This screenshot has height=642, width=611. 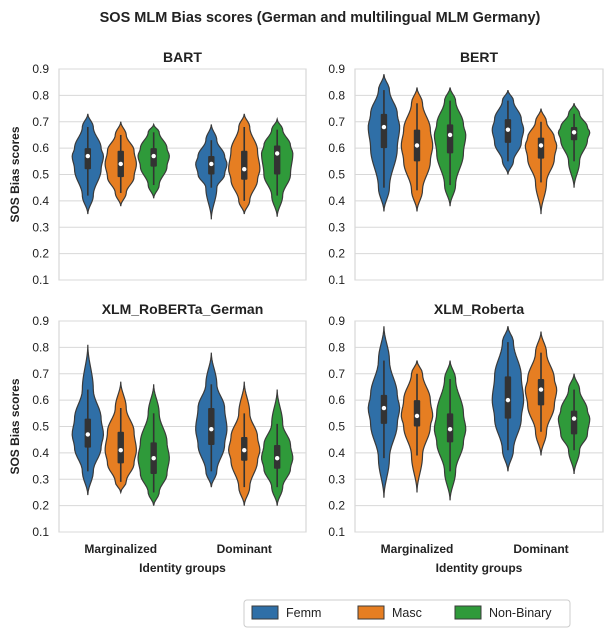 I want to click on panel-title: BERT, so click(x=479, y=57).